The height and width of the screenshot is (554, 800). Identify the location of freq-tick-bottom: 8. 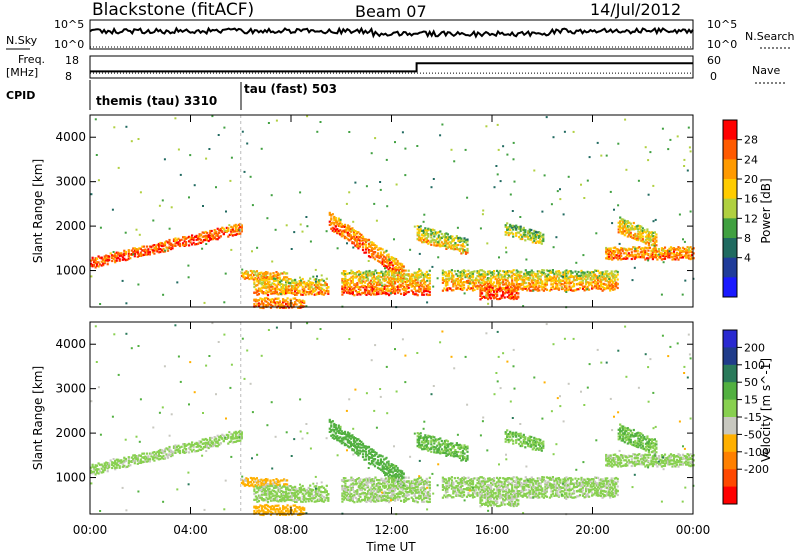
(68, 76).